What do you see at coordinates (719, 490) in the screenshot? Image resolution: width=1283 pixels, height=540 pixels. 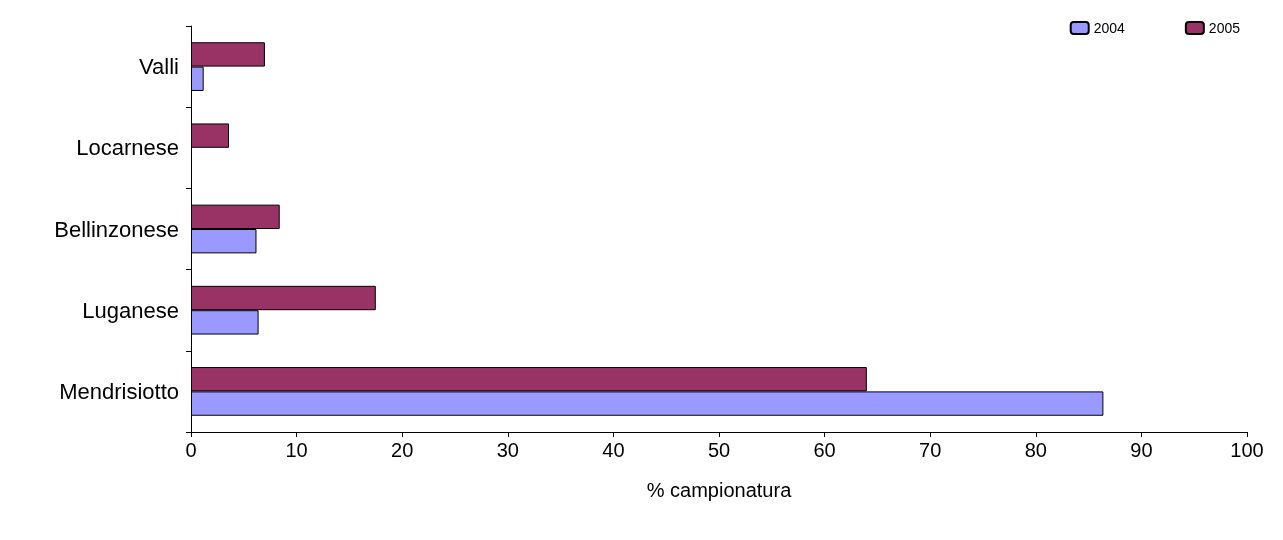 I see `x-axis-title: % campionatura` at bounding box center [719, 490].